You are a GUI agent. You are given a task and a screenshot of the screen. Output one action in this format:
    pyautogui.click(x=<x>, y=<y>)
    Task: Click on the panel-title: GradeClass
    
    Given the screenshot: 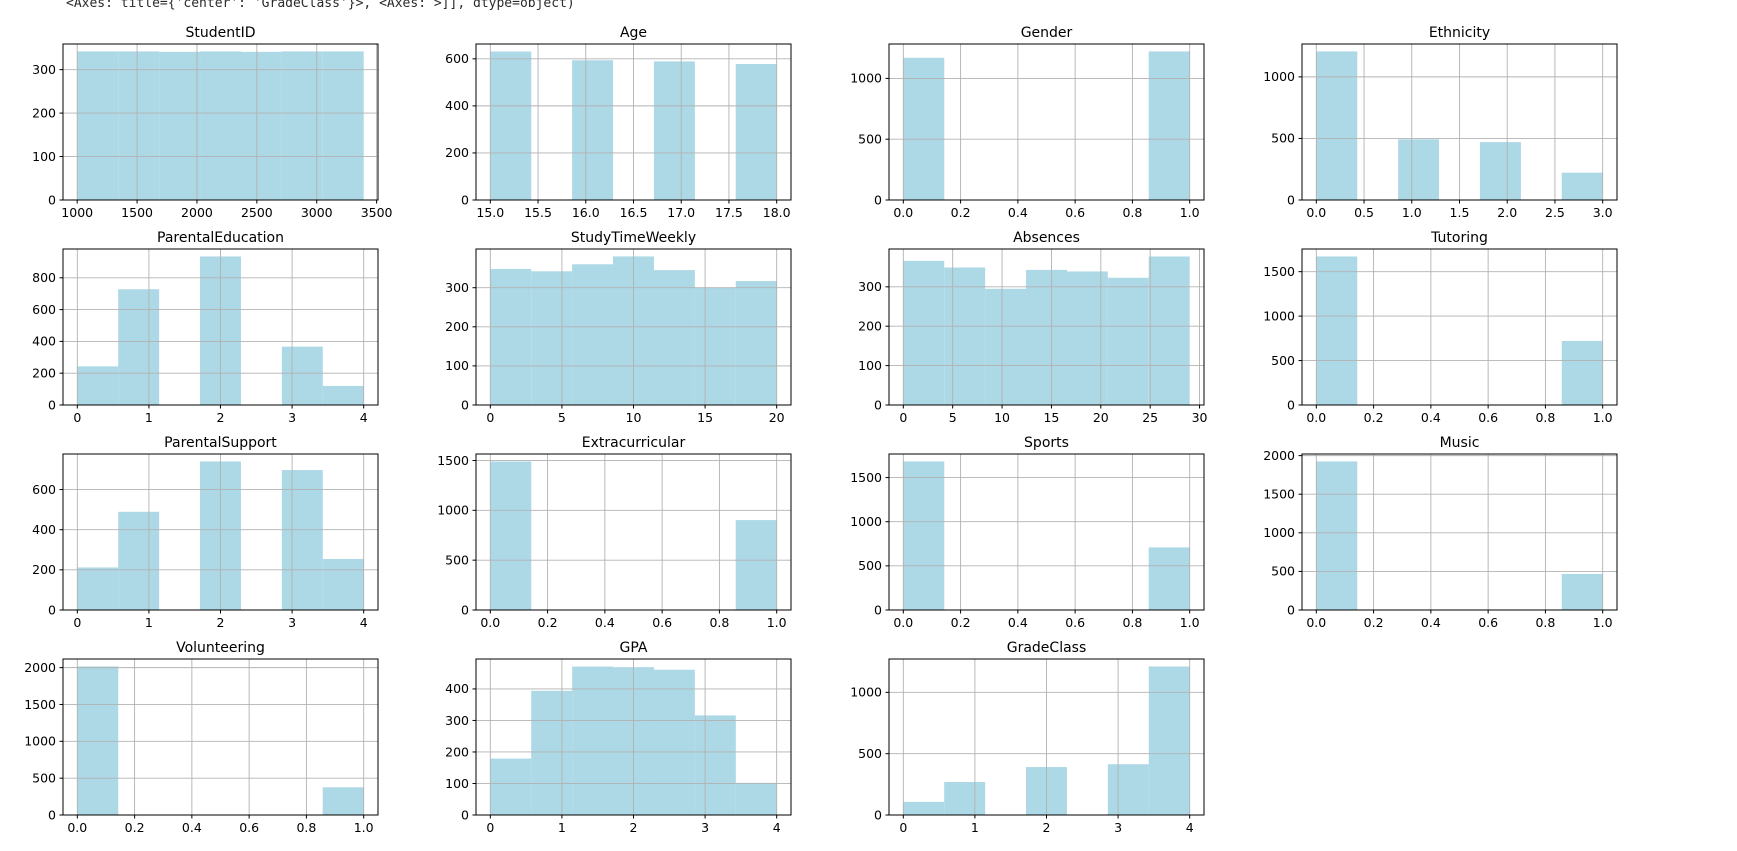 What is the action you would take?
    pyautogui.click(x=1047, y=648)
    